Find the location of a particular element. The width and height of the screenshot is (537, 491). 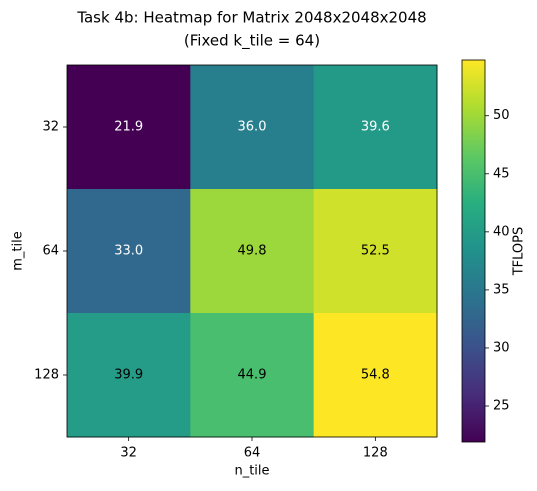

y-tick-label: 64 is located at coordinates (50, 251).